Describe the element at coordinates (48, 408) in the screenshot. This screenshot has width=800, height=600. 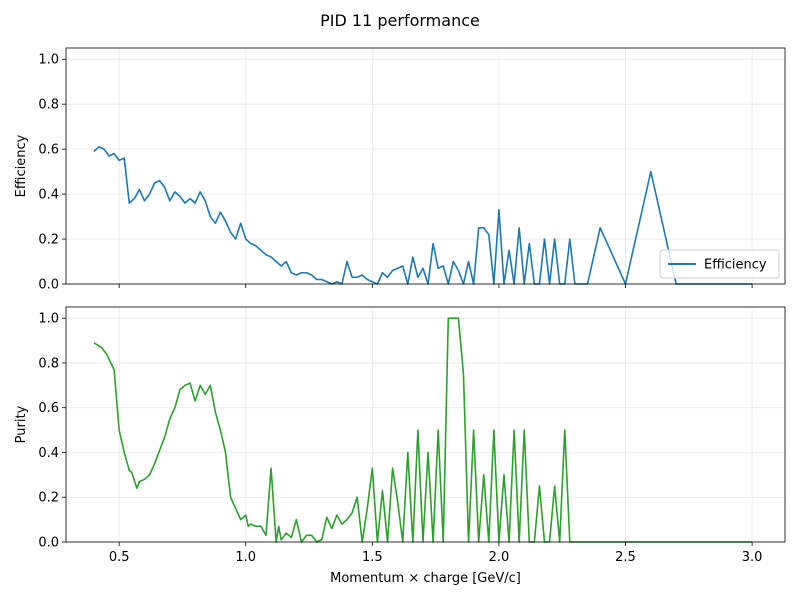
I see `purity-y-tick-label: 0.6` at that location.